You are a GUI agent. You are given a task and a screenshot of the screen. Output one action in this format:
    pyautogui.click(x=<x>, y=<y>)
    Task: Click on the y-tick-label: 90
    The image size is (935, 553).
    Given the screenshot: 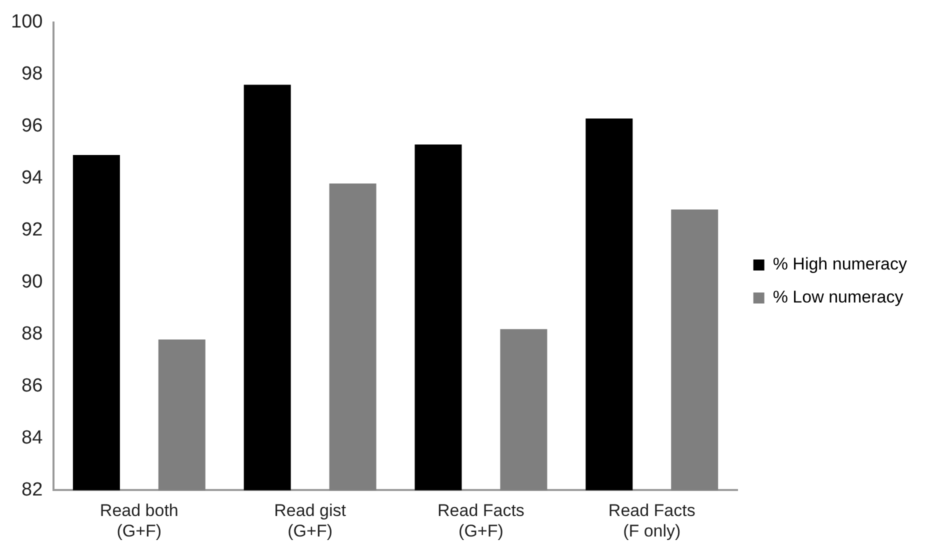 What is the action you would take?
    pyautogui.click(x=32, y=282)
    